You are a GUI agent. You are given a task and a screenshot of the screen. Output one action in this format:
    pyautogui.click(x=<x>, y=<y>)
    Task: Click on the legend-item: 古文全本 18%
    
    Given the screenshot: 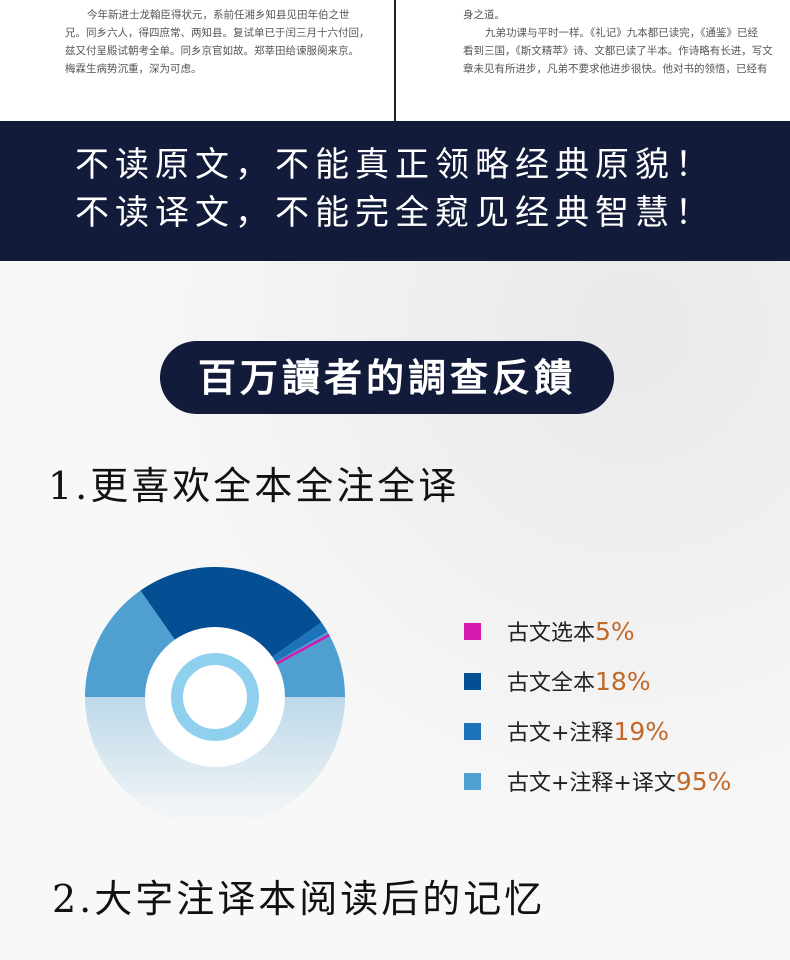 What is the action you would take?
    pyautogui.click(x=597, y=681)
    